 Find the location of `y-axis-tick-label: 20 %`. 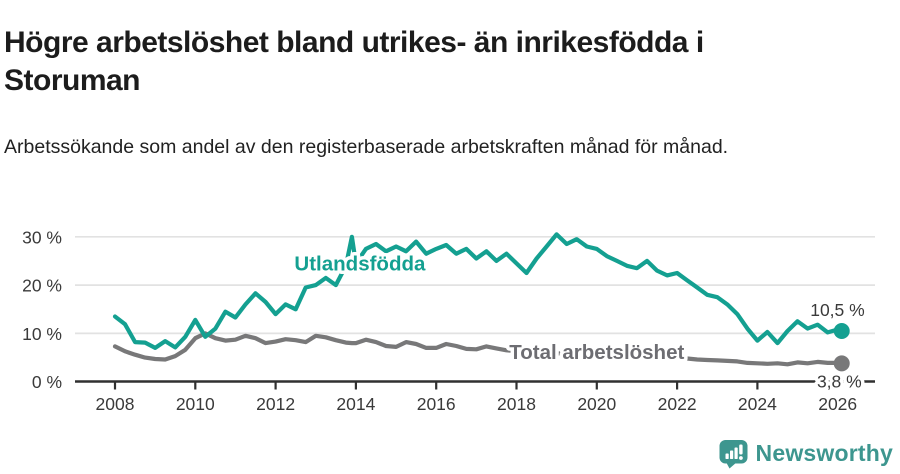

y-axis-tick-label: 20 % is located at coordinates (42, 286).